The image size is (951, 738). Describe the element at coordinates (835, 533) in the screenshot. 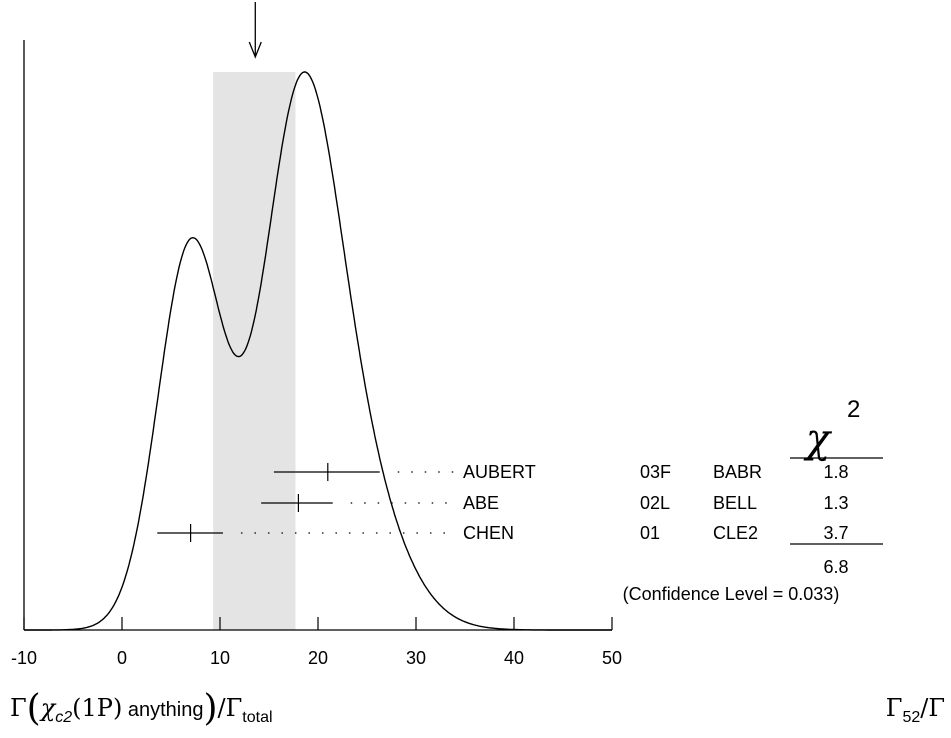

I see `chi2-value: 3.7` at that location.